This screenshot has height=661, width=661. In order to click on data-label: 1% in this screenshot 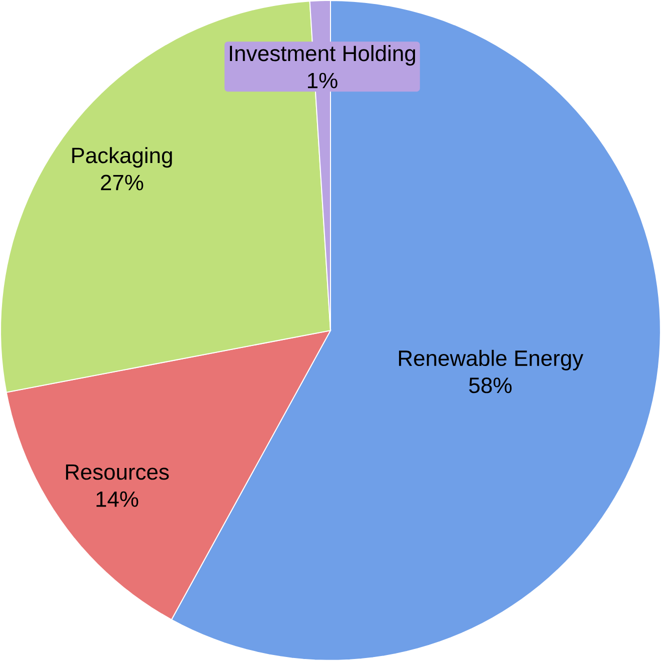, I will do `click(323, 80)`.